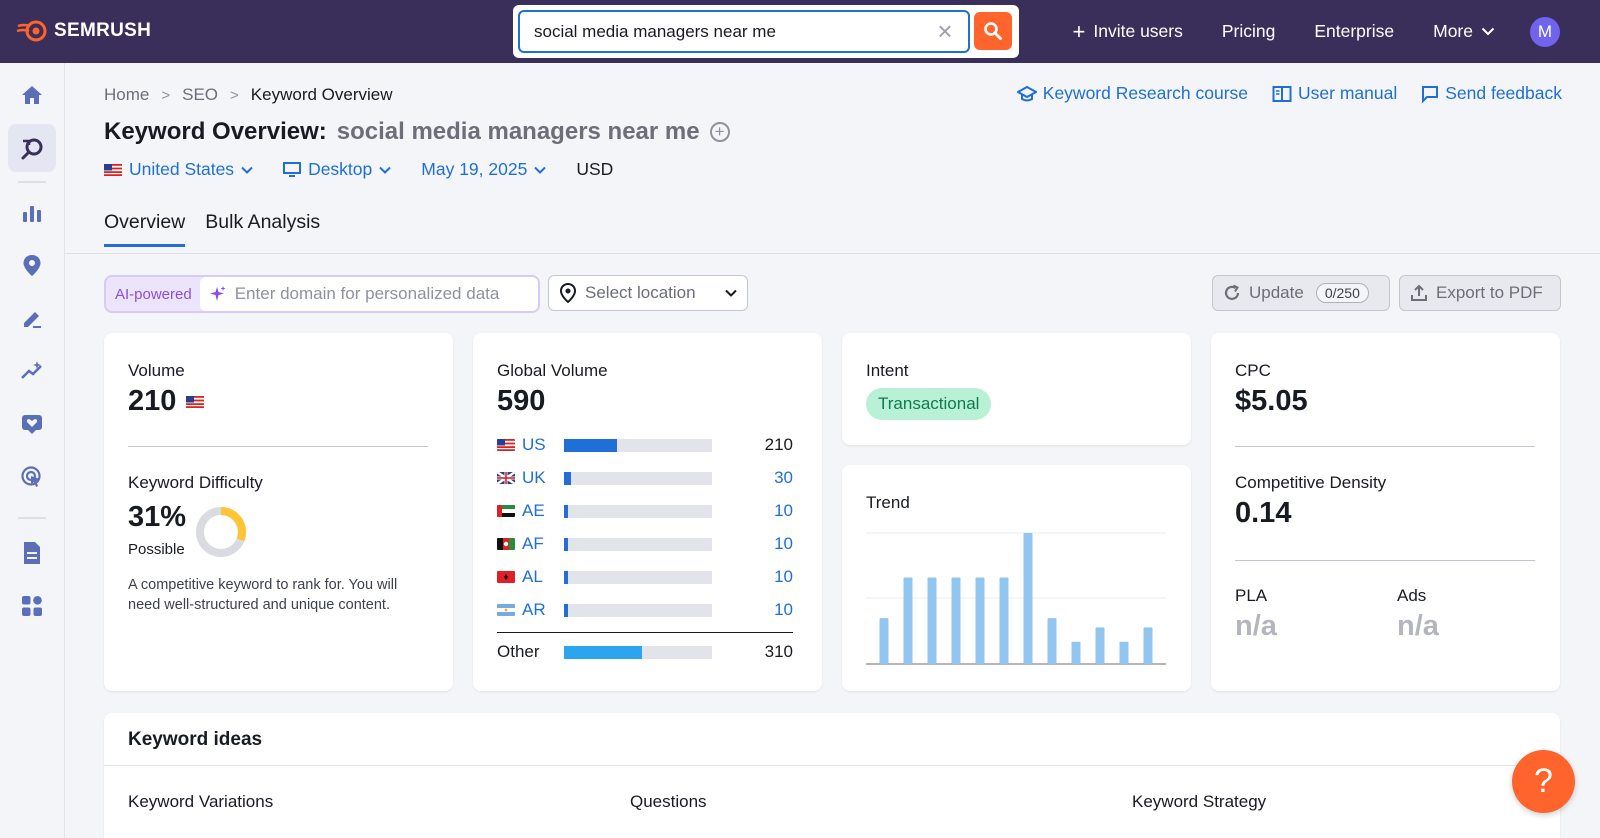 This screenshot has height=838, width=1600. What do you see at coordinates (1418, 626) in the screenshot?
I see `ads-value: n/a` at bounding box center [1418, 626].